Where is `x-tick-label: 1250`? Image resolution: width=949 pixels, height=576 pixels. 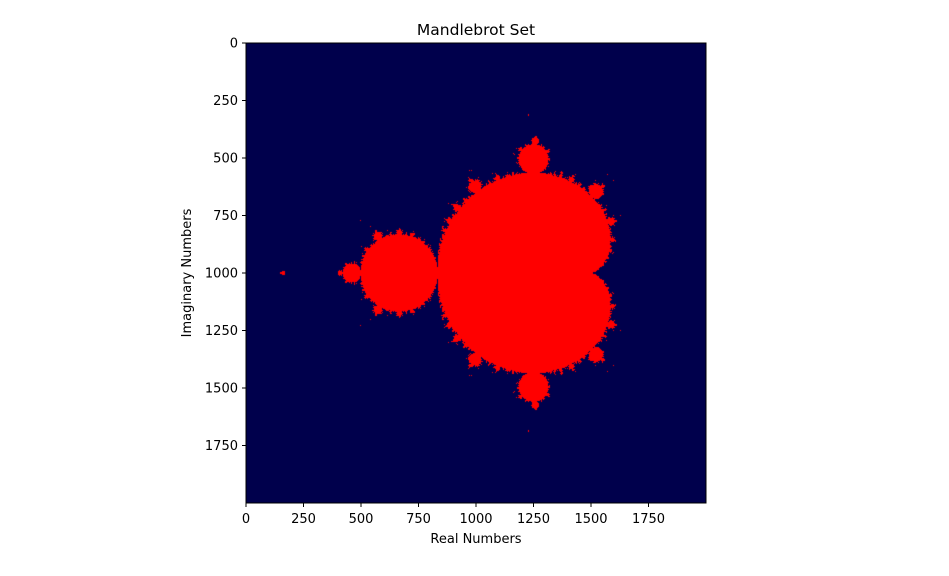
x-tick-label: 1250 is located at coordinates (533, 519).